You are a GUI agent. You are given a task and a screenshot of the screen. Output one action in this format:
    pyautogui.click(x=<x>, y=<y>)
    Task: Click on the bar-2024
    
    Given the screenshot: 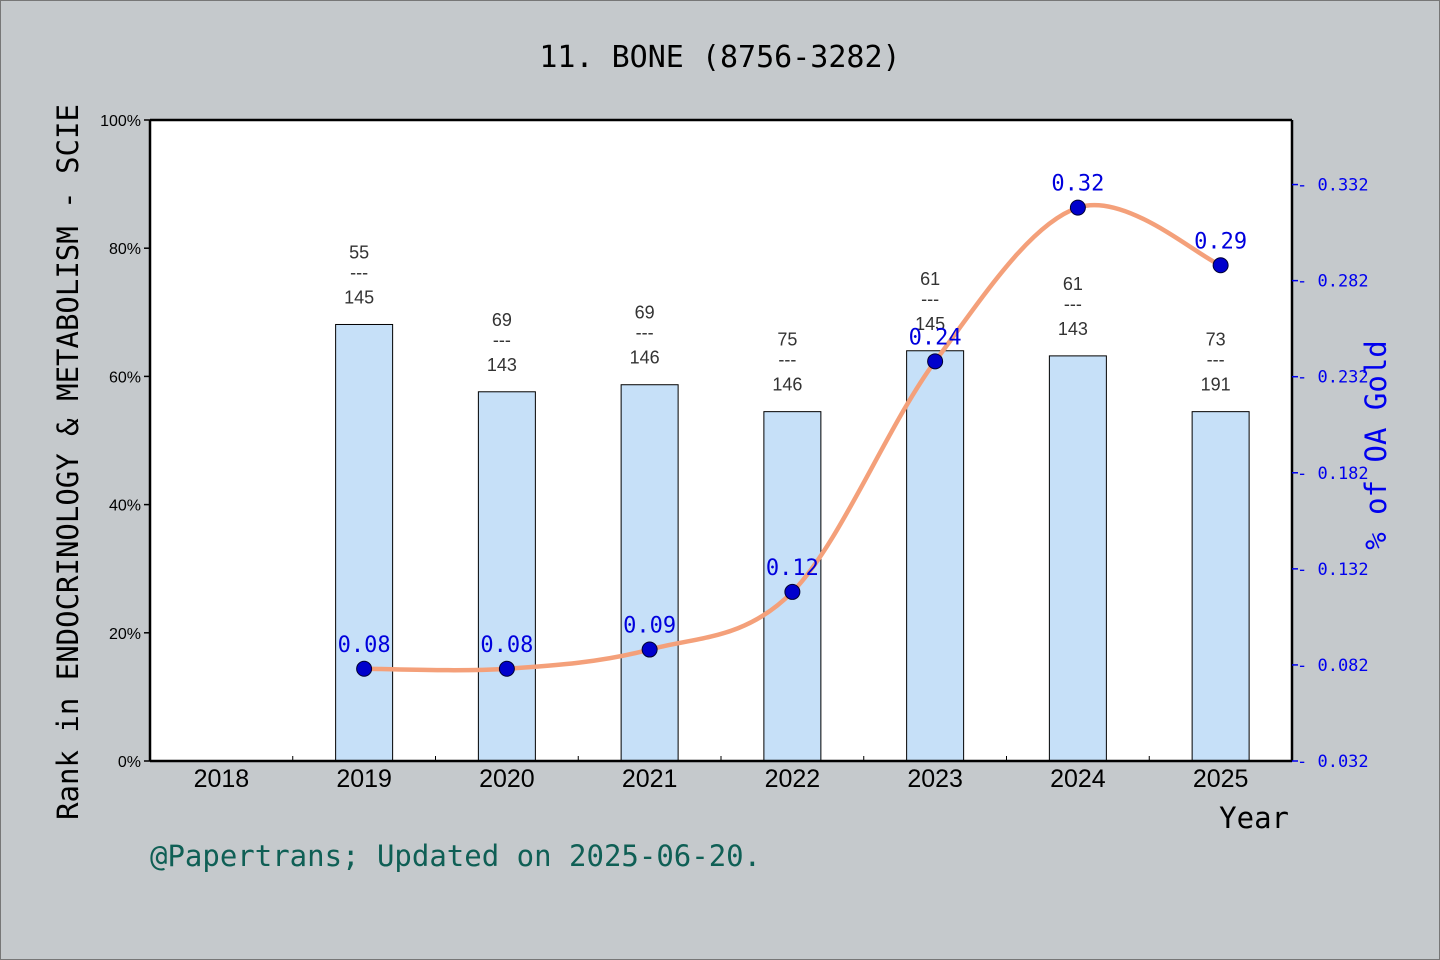 What is the action you would take?
    pyautogui.click(x=1077, y=558)
    